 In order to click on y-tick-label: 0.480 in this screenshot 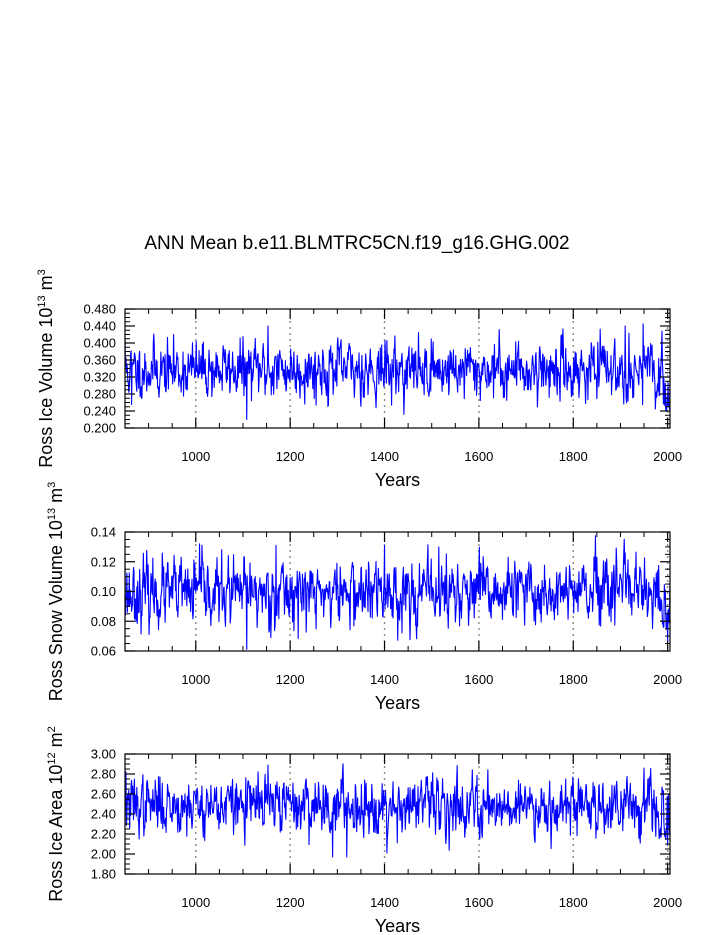, I will do `click(99, 309)`.